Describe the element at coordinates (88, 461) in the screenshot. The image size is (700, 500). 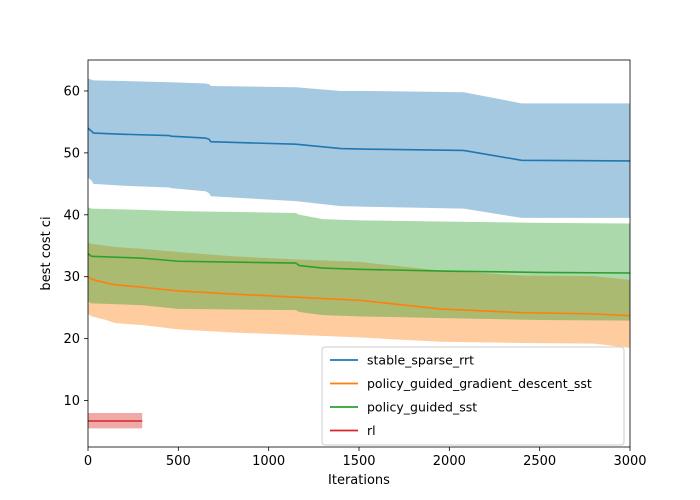
I see `x-tick-label: 0` at that location.